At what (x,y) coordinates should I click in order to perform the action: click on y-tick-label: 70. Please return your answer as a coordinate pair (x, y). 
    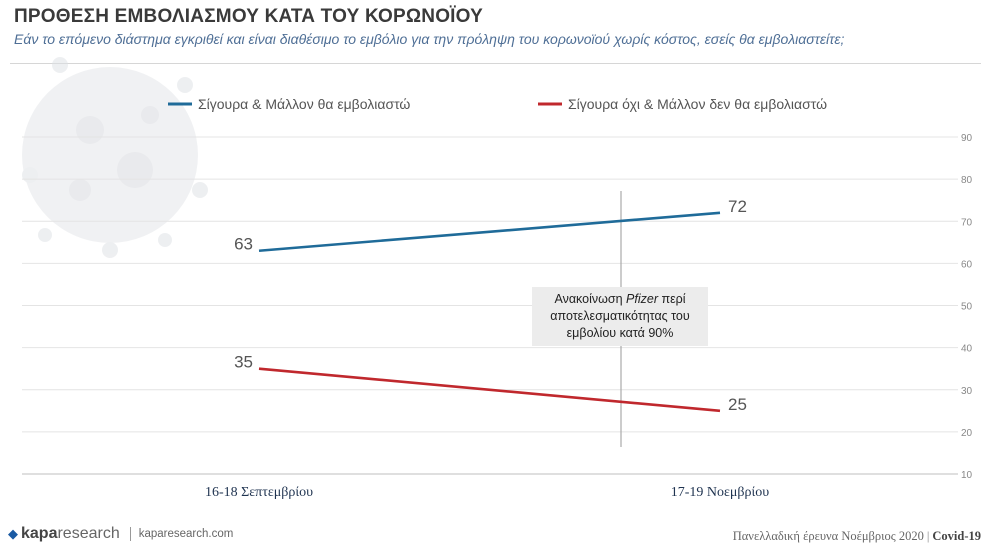
    Looking at the image, I should click on (967, 222).